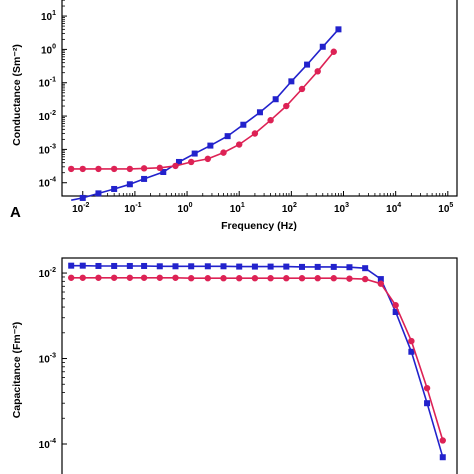 Image resolution: width=474 pixels, height=474 pixels. I want to click on y-tick-label: 10¹, so click(48, 16).